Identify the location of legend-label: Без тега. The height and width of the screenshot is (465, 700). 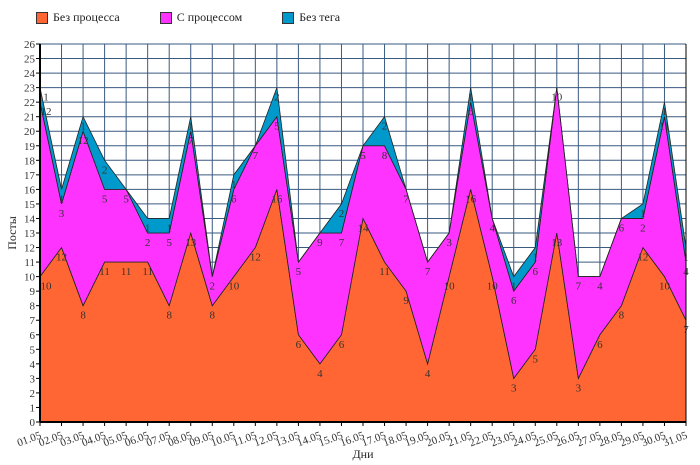
(320, 17).